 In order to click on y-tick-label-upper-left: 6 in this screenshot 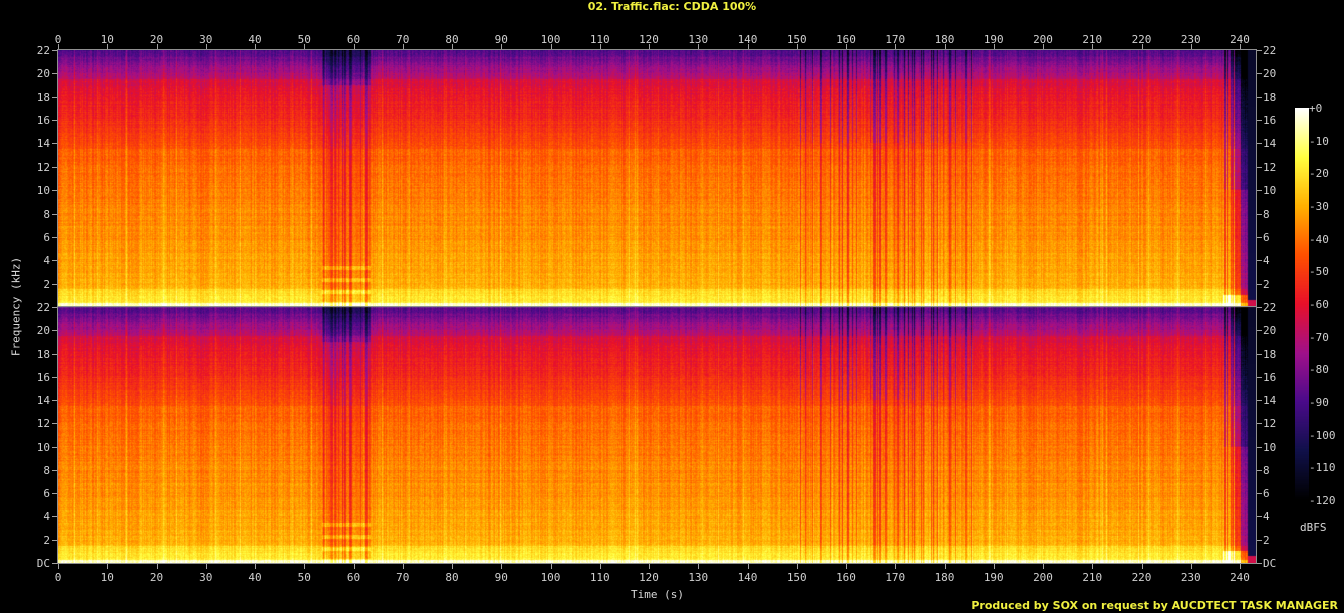, I will do `click(46, 237)`.